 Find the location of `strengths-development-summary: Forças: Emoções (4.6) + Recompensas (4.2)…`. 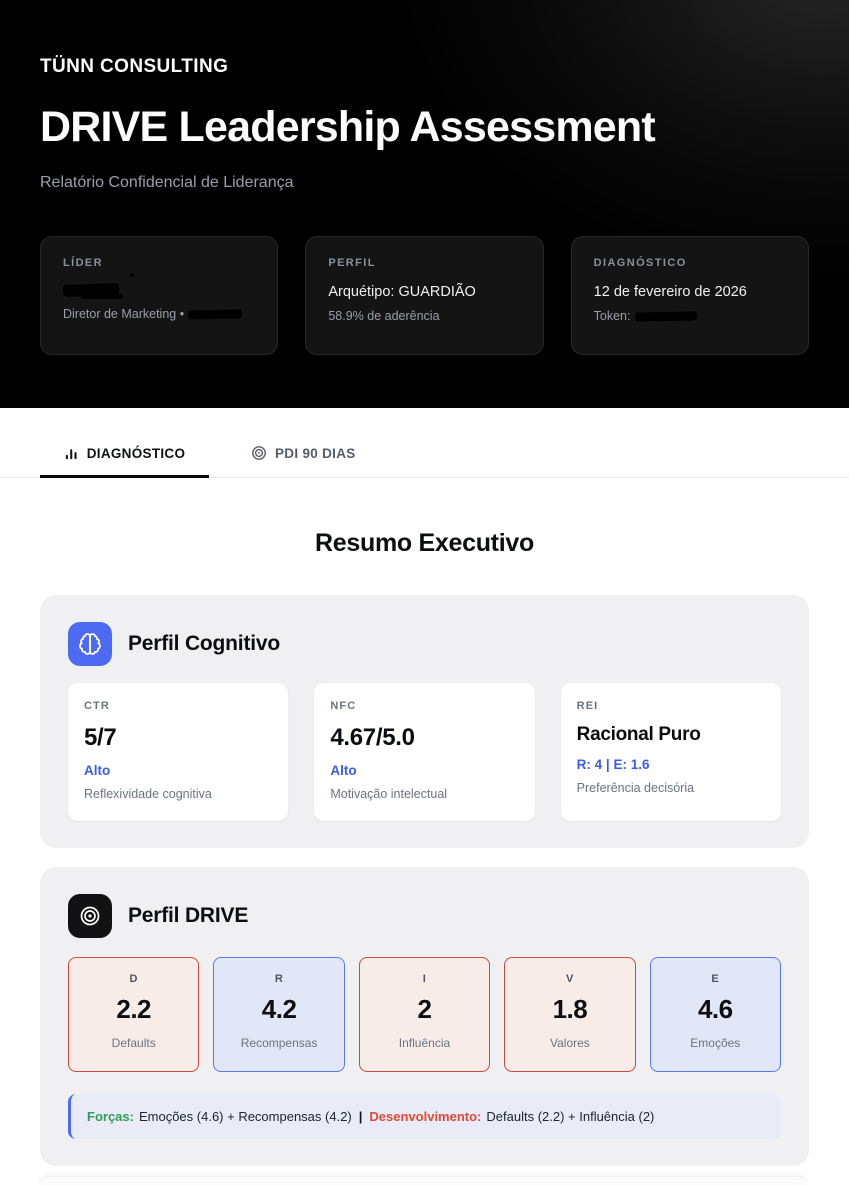

strengths-development-summary: Forças: Emoções (4.6) + Recompensas (4.2)… is located at coordinates (424, 1116).